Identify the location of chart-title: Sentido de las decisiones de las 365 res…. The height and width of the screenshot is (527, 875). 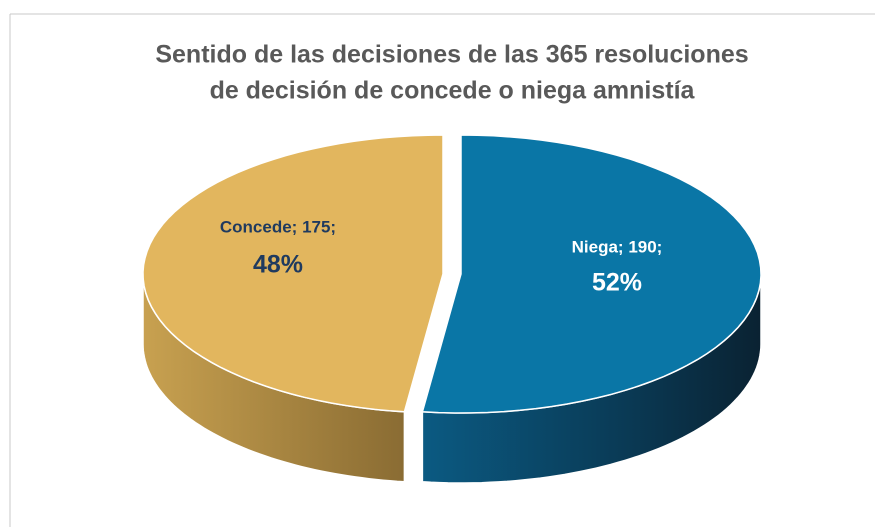
(451, 55).